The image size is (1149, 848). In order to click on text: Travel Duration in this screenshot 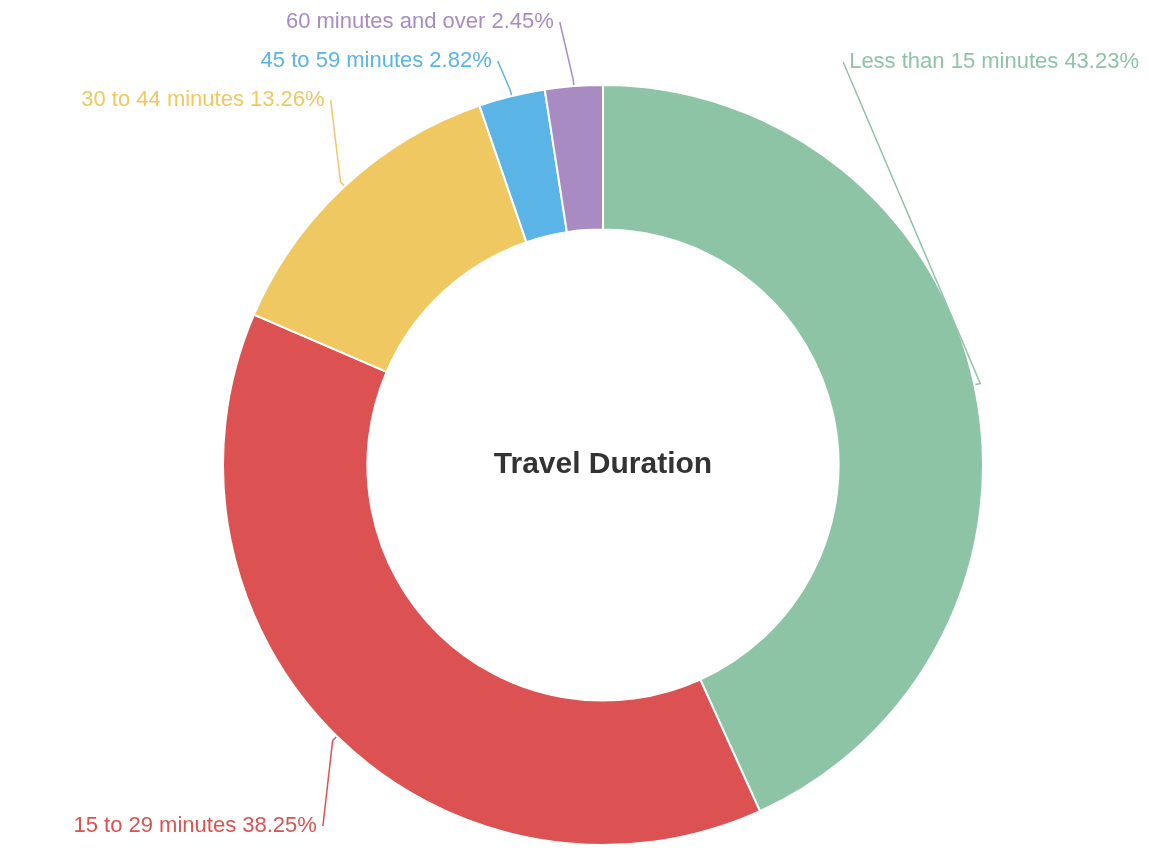, I will do `click(603, 463)`.